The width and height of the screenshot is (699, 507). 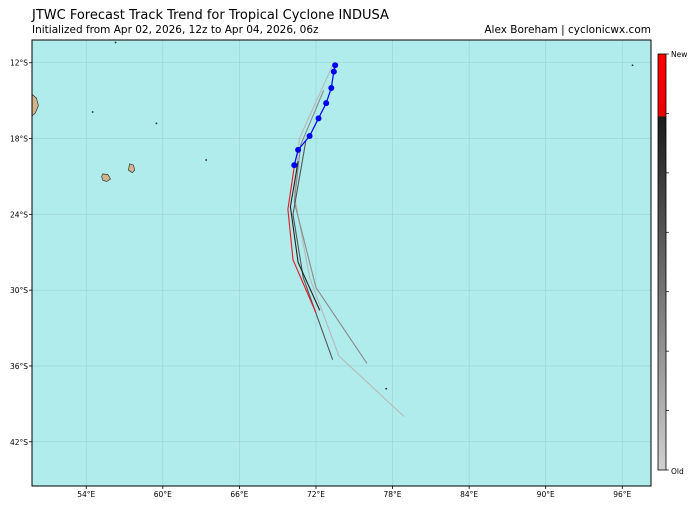 I want to click on colorbar-ticks, so click(x=667, y=262).